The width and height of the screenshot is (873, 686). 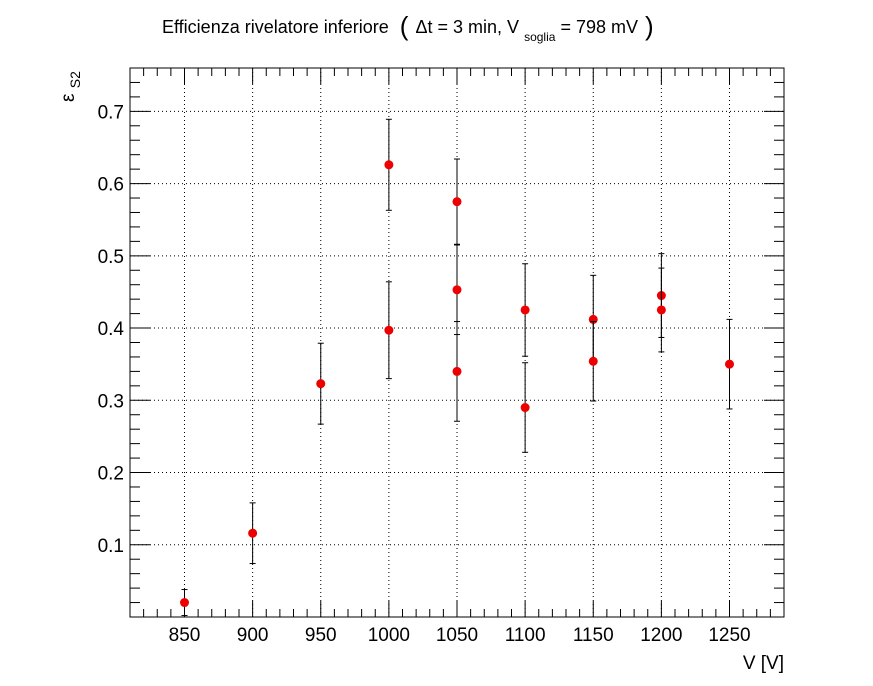 I want to click on x-tick-label: 950, so click(x=321, y=635).